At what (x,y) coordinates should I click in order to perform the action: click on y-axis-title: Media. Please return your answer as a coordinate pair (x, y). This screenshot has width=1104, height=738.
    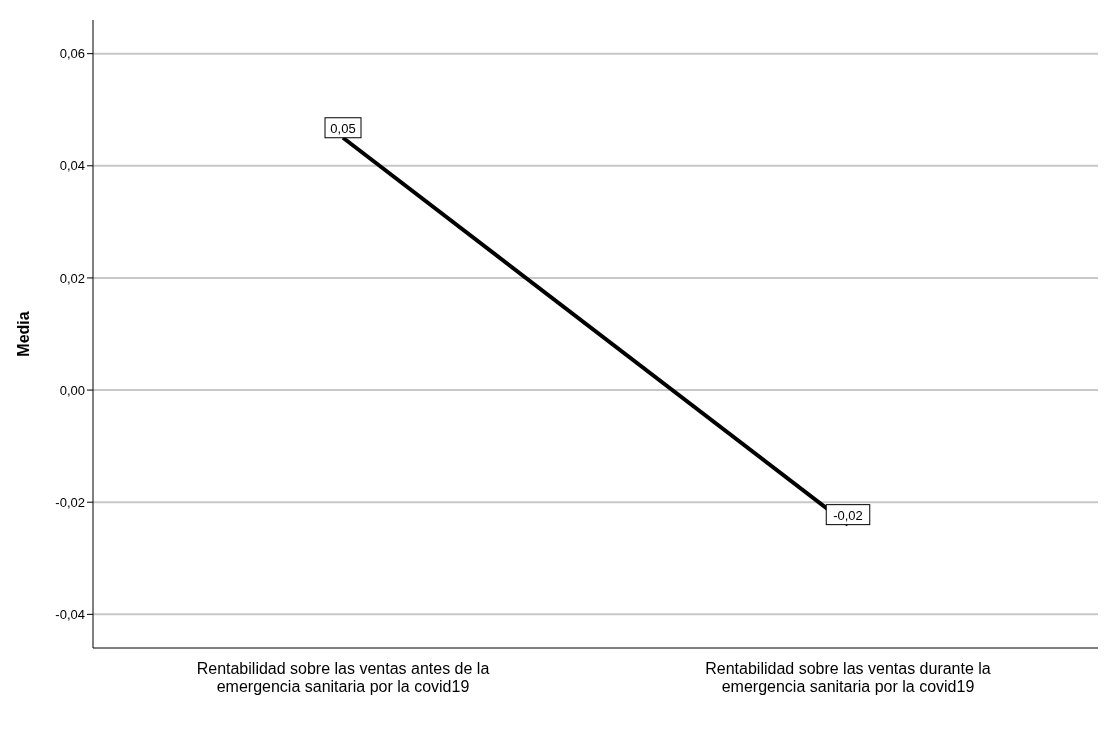
    Looking at the image, I should click on (23, 334).